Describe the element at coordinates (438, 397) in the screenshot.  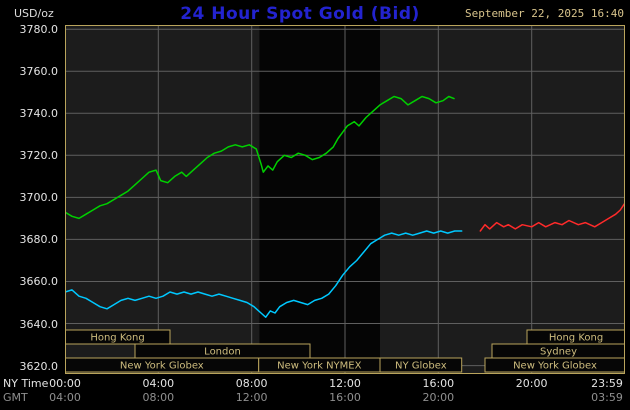
I see `x-tick-gmt: 20:00` at that location.